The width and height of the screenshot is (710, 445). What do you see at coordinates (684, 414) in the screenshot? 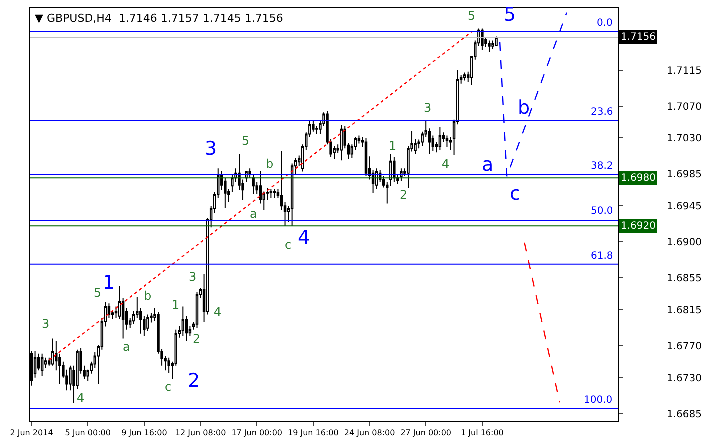
I see `y-tick-label: 1.6685` at bounding box center [684, 414].